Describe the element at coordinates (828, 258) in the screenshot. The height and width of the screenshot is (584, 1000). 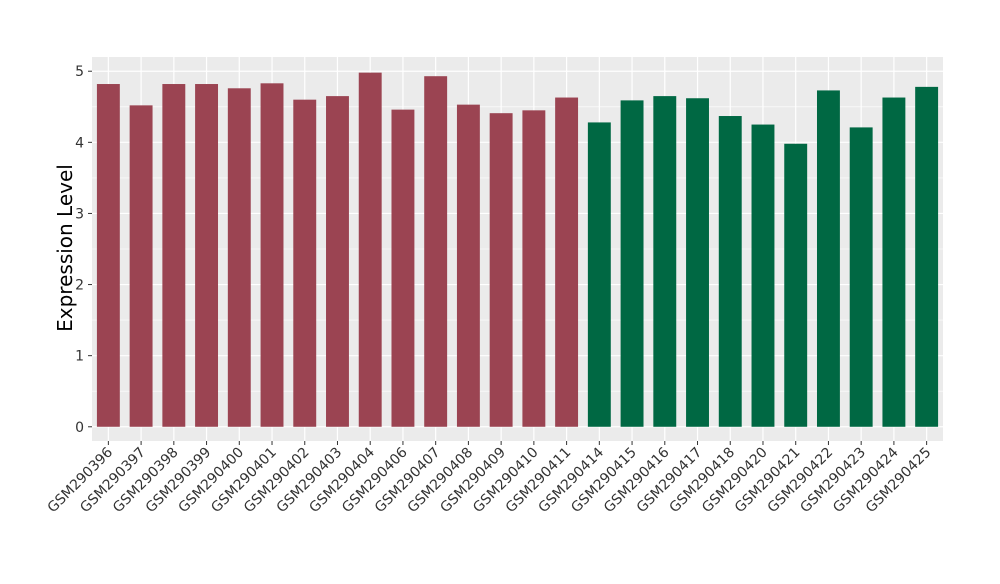
I see `bar-GSM290422` at that location.